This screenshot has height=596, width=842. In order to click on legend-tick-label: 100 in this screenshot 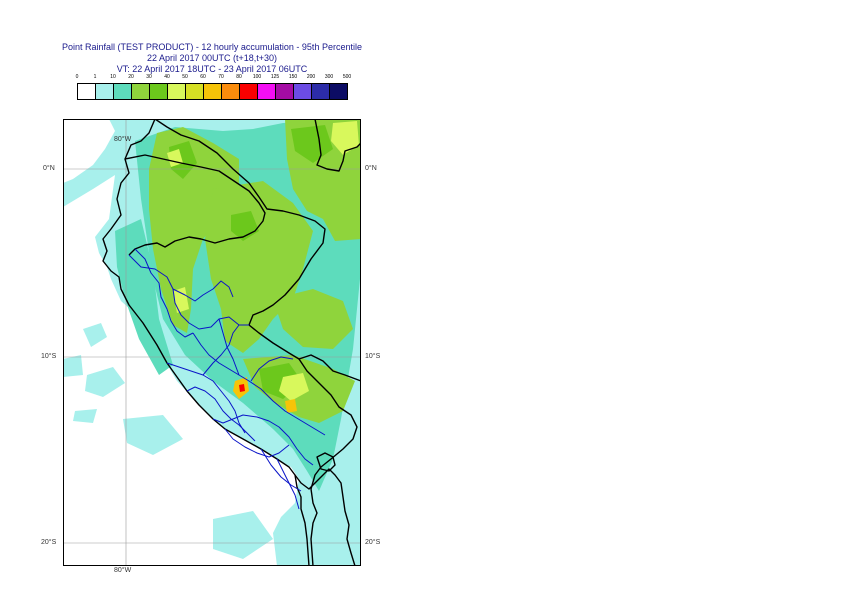, I will do `click(257, 77)`.